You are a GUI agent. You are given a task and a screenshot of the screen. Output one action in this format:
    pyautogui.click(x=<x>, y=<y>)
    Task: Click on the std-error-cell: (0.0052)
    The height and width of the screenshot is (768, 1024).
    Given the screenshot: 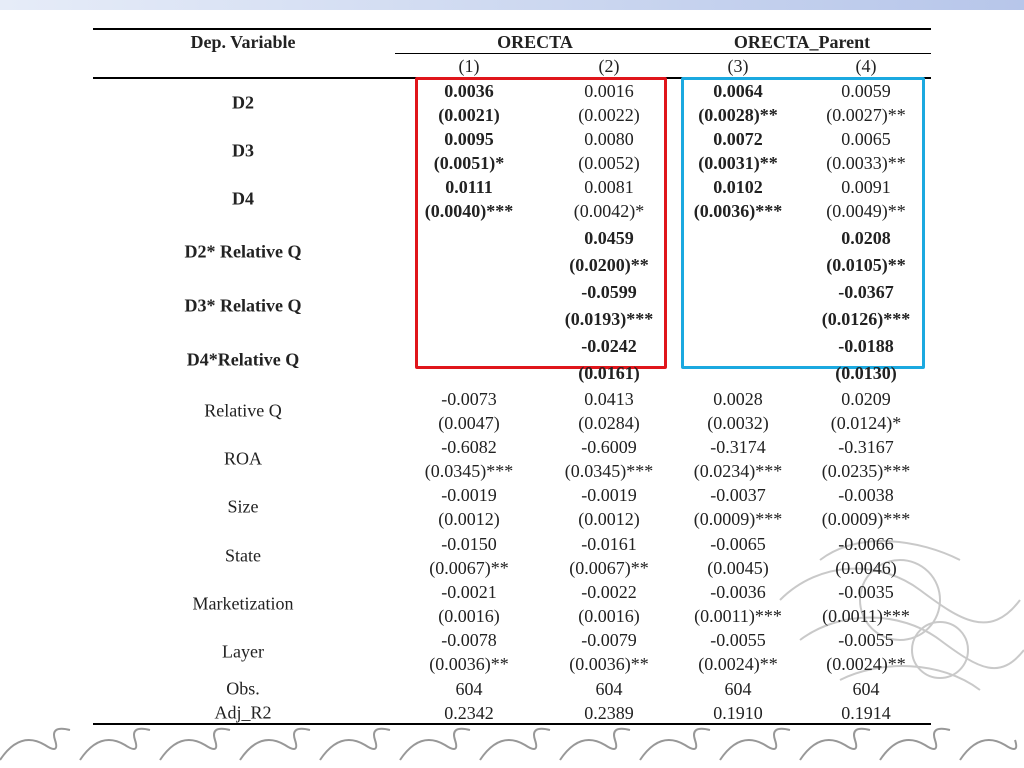 What is the action you would take?
    pyautogui.click(x=609, y=163)
    